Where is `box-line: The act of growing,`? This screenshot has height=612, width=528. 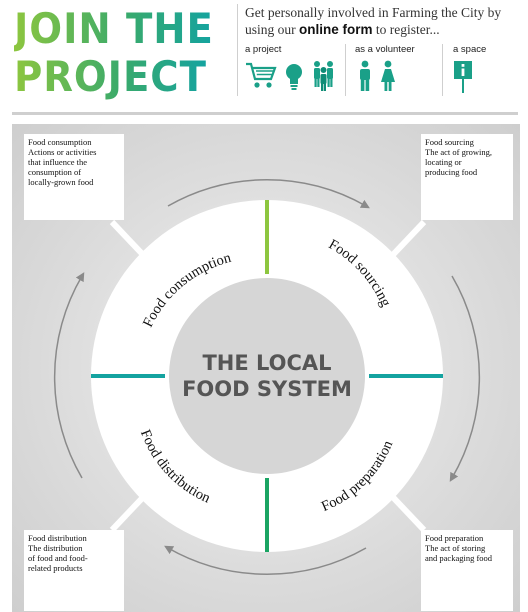 box-line: The act of growing, is located at coordinates (459, 152).